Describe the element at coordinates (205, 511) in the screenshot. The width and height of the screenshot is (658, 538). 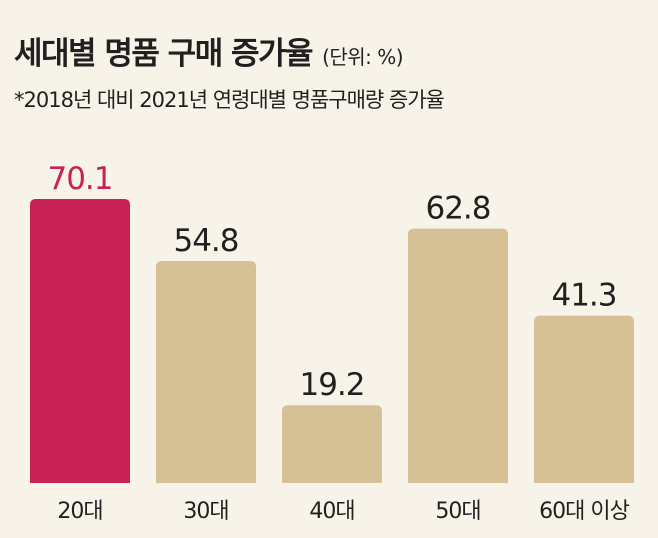
I see `category-label-2: 30대` at that location.